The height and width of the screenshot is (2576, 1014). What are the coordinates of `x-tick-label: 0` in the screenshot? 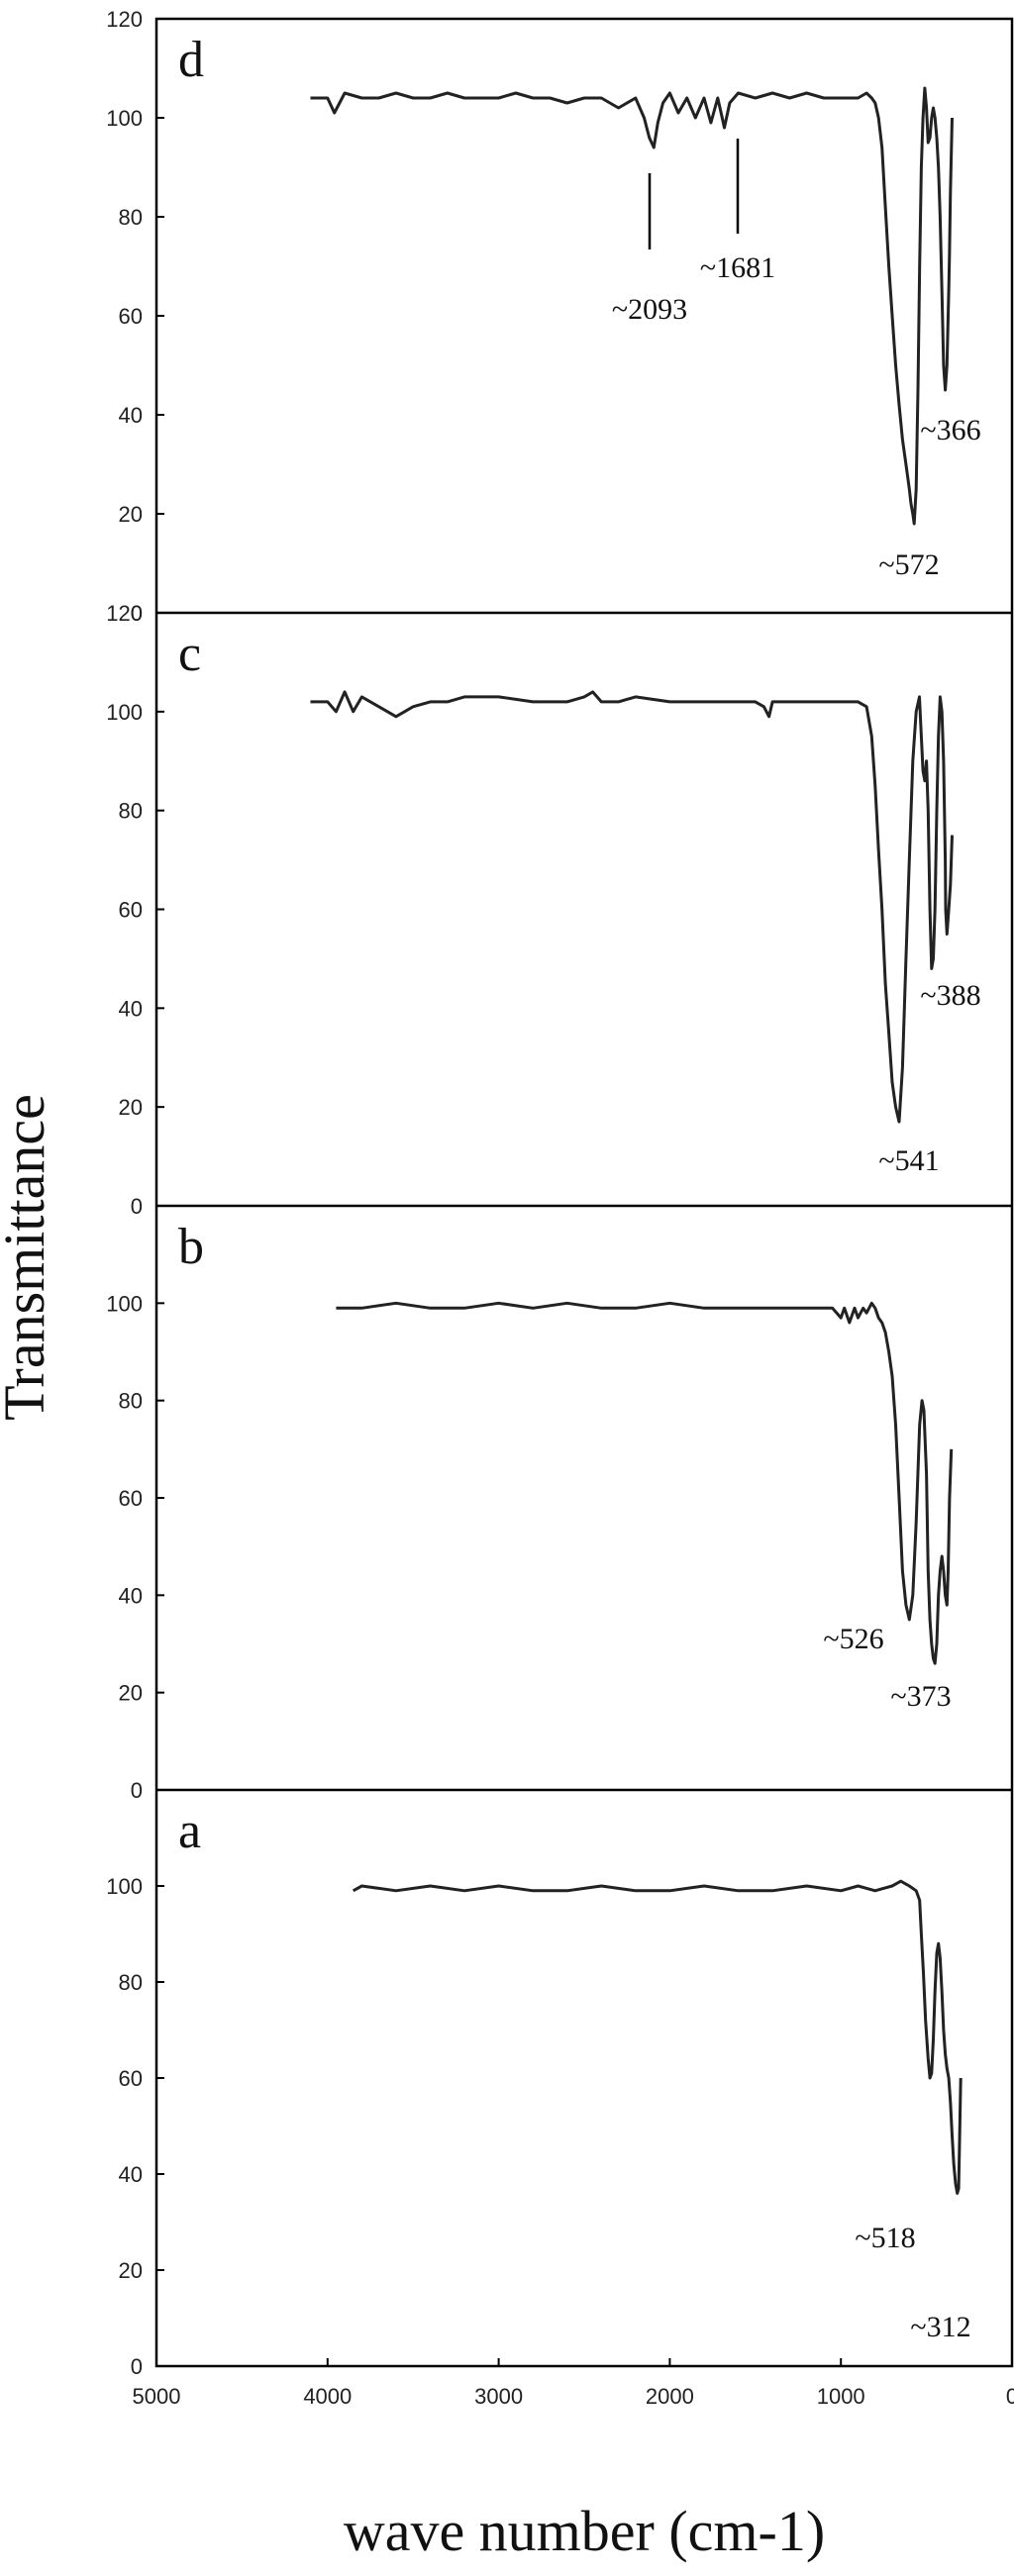 It's located at (1010, 2397).